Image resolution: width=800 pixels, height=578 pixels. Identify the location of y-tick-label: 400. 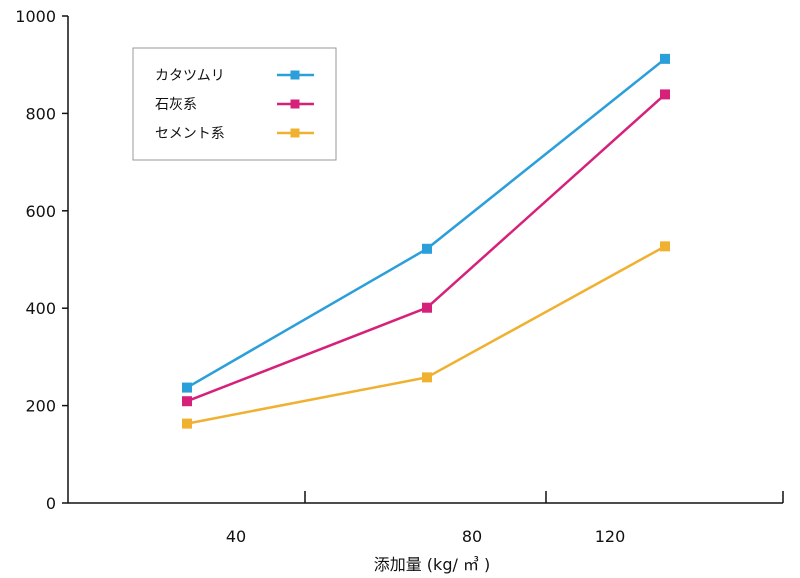
(40, 308).